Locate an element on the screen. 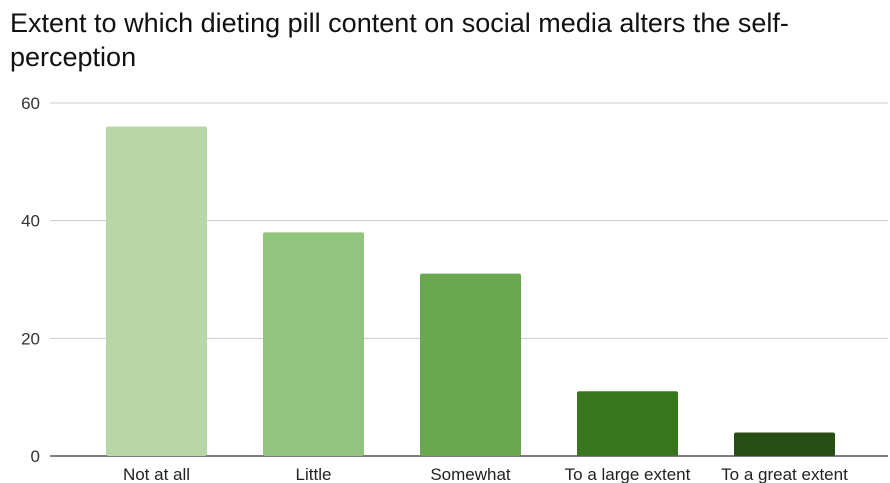 The width and height of the screenshot is (890, 483). x-tick-label: Little is located at coordinates (314, 474).